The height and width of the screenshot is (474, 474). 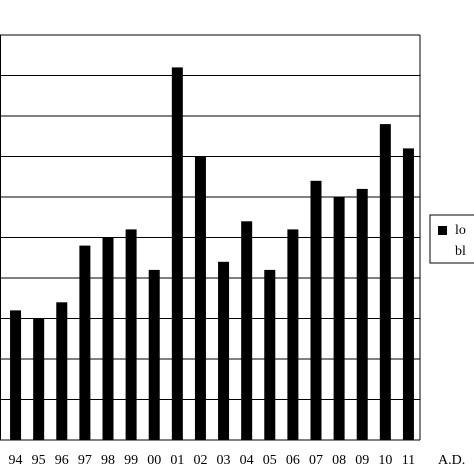 What do you see at coordinates (154, 460) in the screenshot?
I see `x-tick-label: 00` at bounding box center [154, 460].